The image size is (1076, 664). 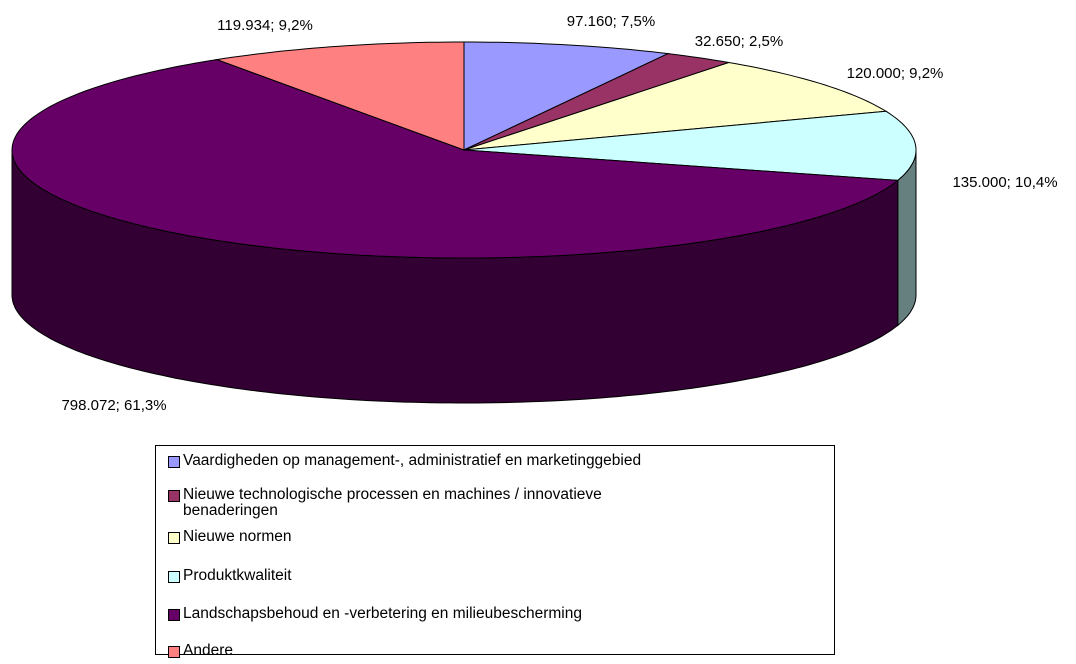 I want to click on data-label: 97.160; 7,5%, so click(x=611, y=21).